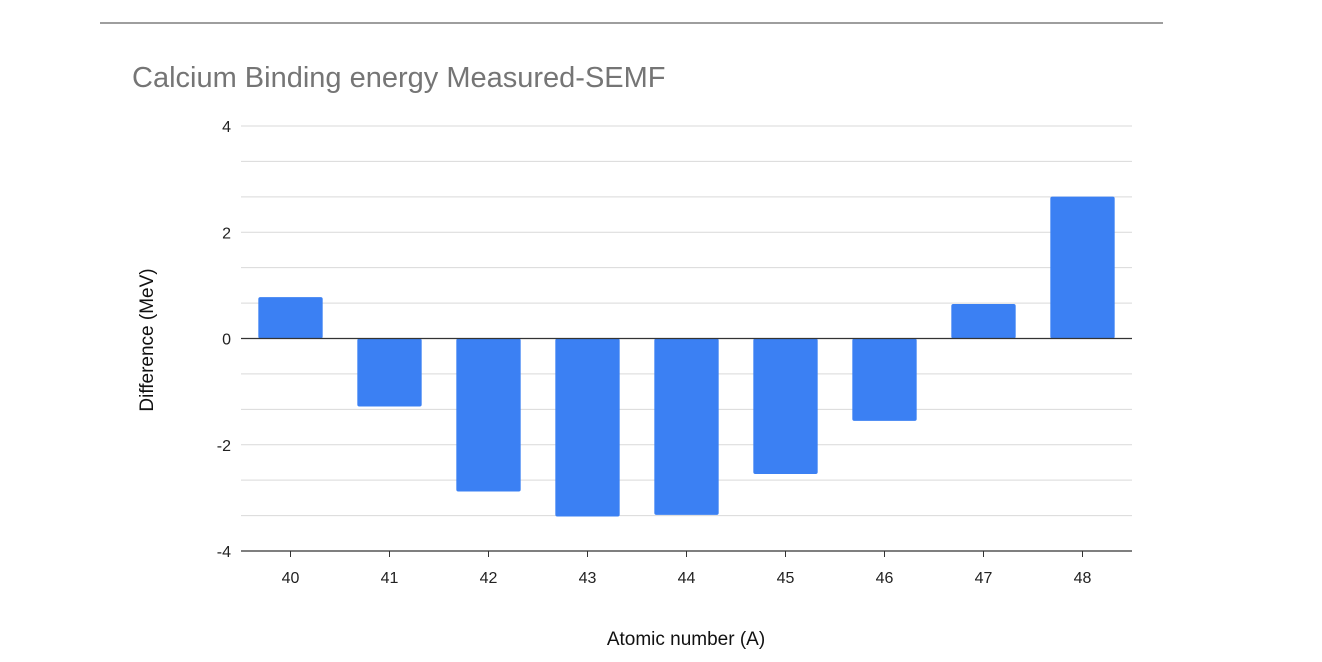  What do you see at coordinates (226, 233) in the screenshot?
I see `y-tick-label: 2` at bounding box center [226, 233].